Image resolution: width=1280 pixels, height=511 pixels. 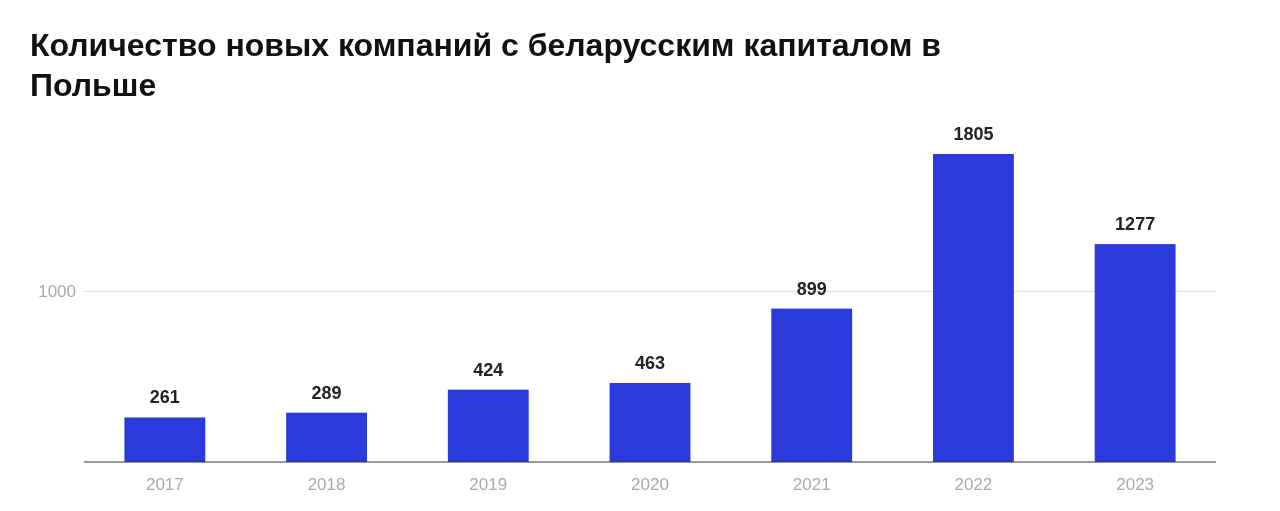 What do you see at coordinates (488, 484) in the screenshot?
I see `x-tick-label: 2019` at bounding box center [488, 484].